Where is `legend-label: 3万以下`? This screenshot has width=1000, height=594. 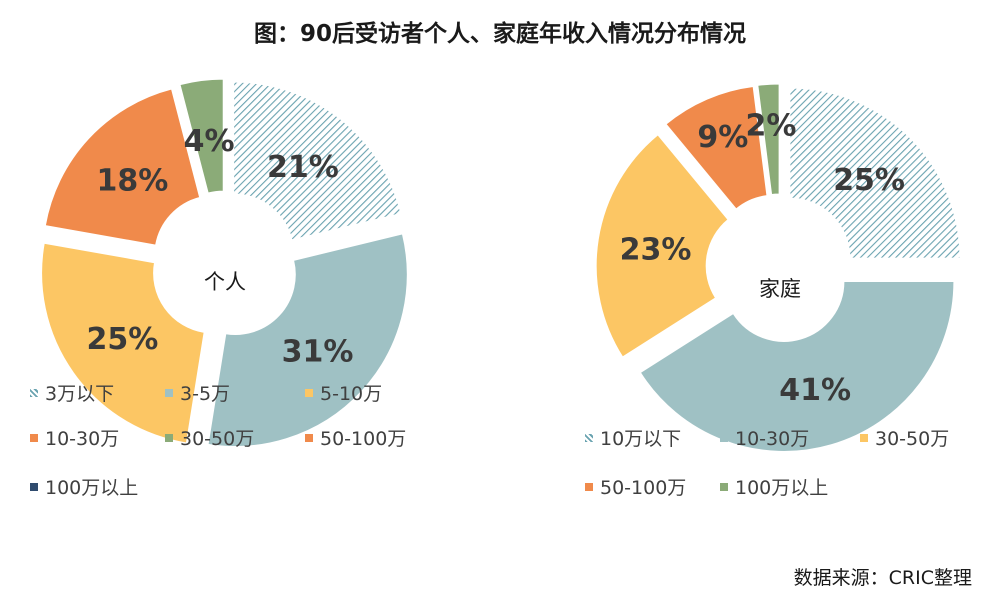 legend-label: 3万以下 is located at coordinates (80, 394).